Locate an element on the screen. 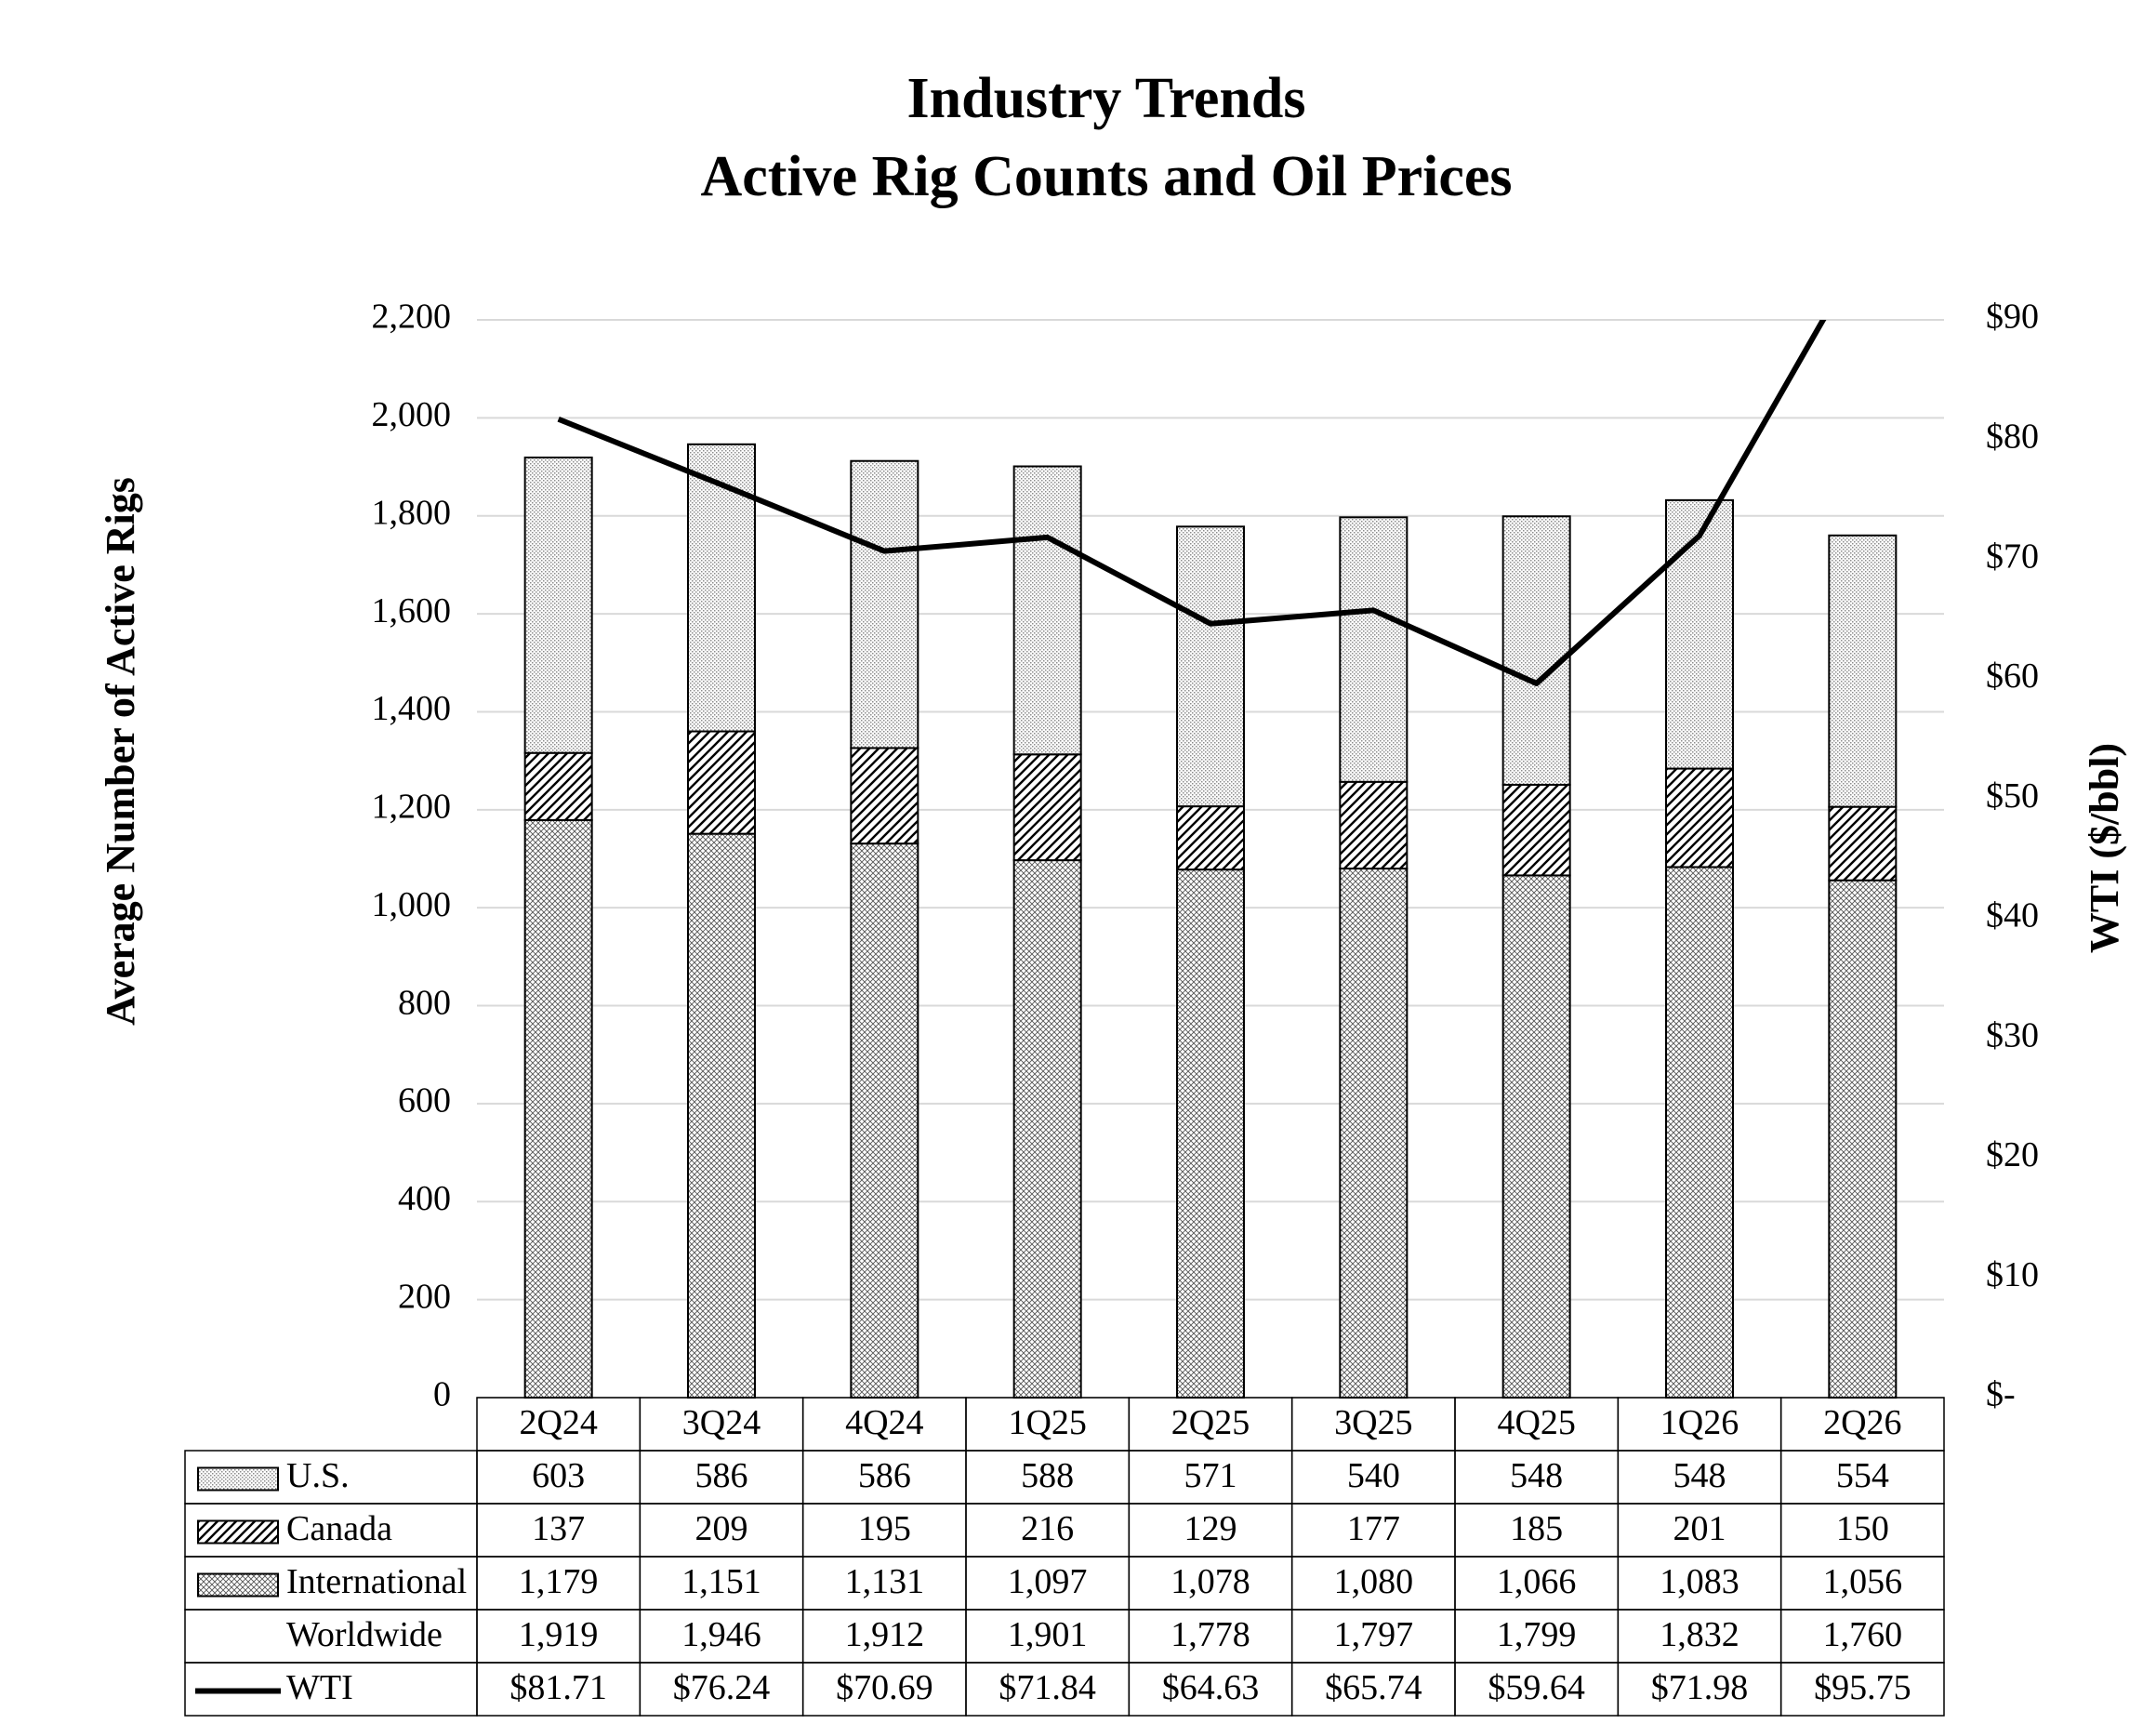  table-value: 129 is located at coordinates (1210, 1528).